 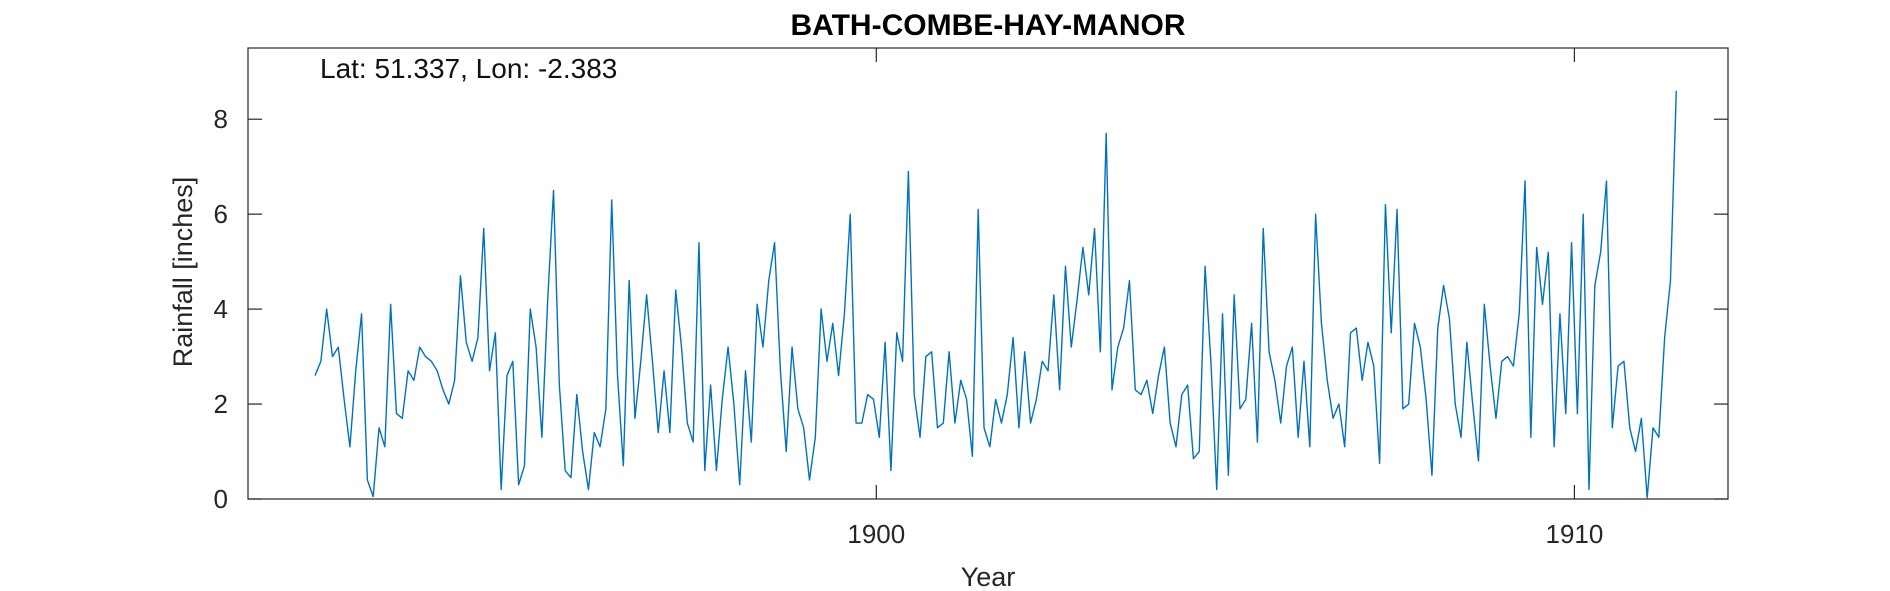 What do you see at coordinates (468, 68) in the screenshot?
I see `location-annotation: Lat: 51.337, Lon: -2.383` at bounding box center [468, 68].